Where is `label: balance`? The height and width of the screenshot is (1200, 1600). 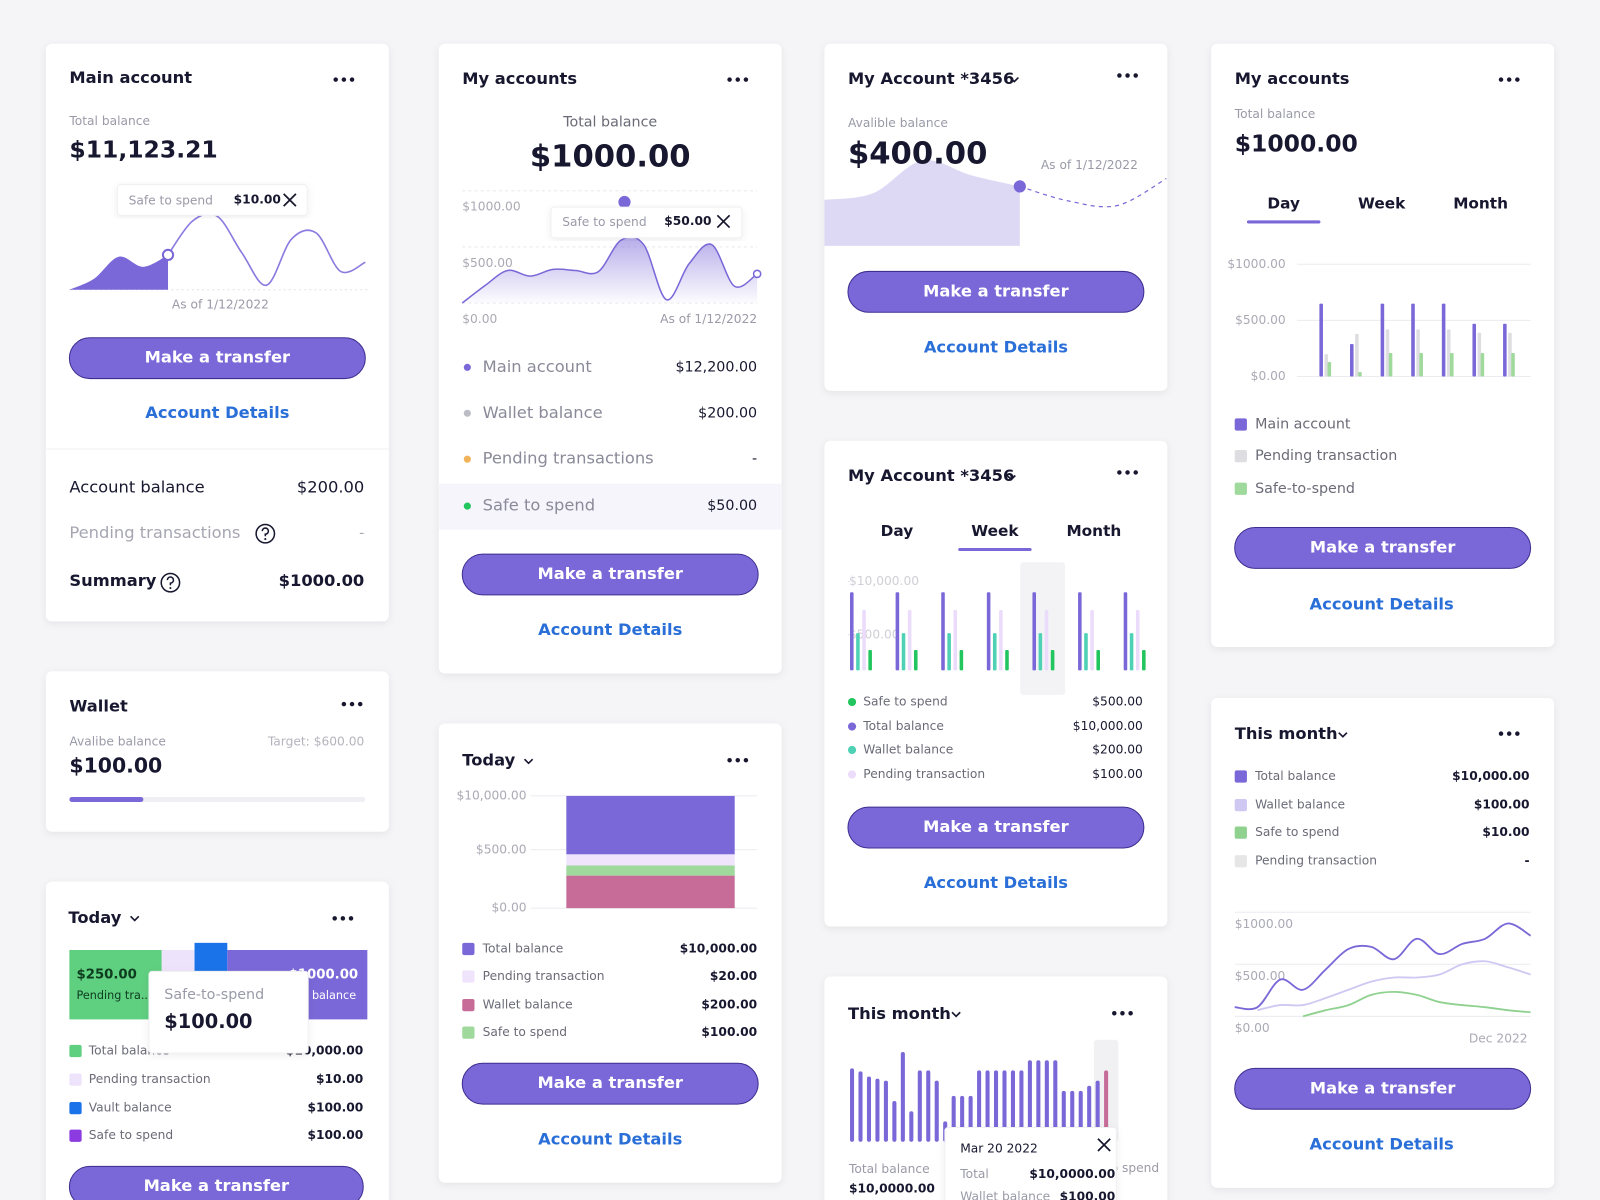 label: balance is located at coordinates (334, 995).